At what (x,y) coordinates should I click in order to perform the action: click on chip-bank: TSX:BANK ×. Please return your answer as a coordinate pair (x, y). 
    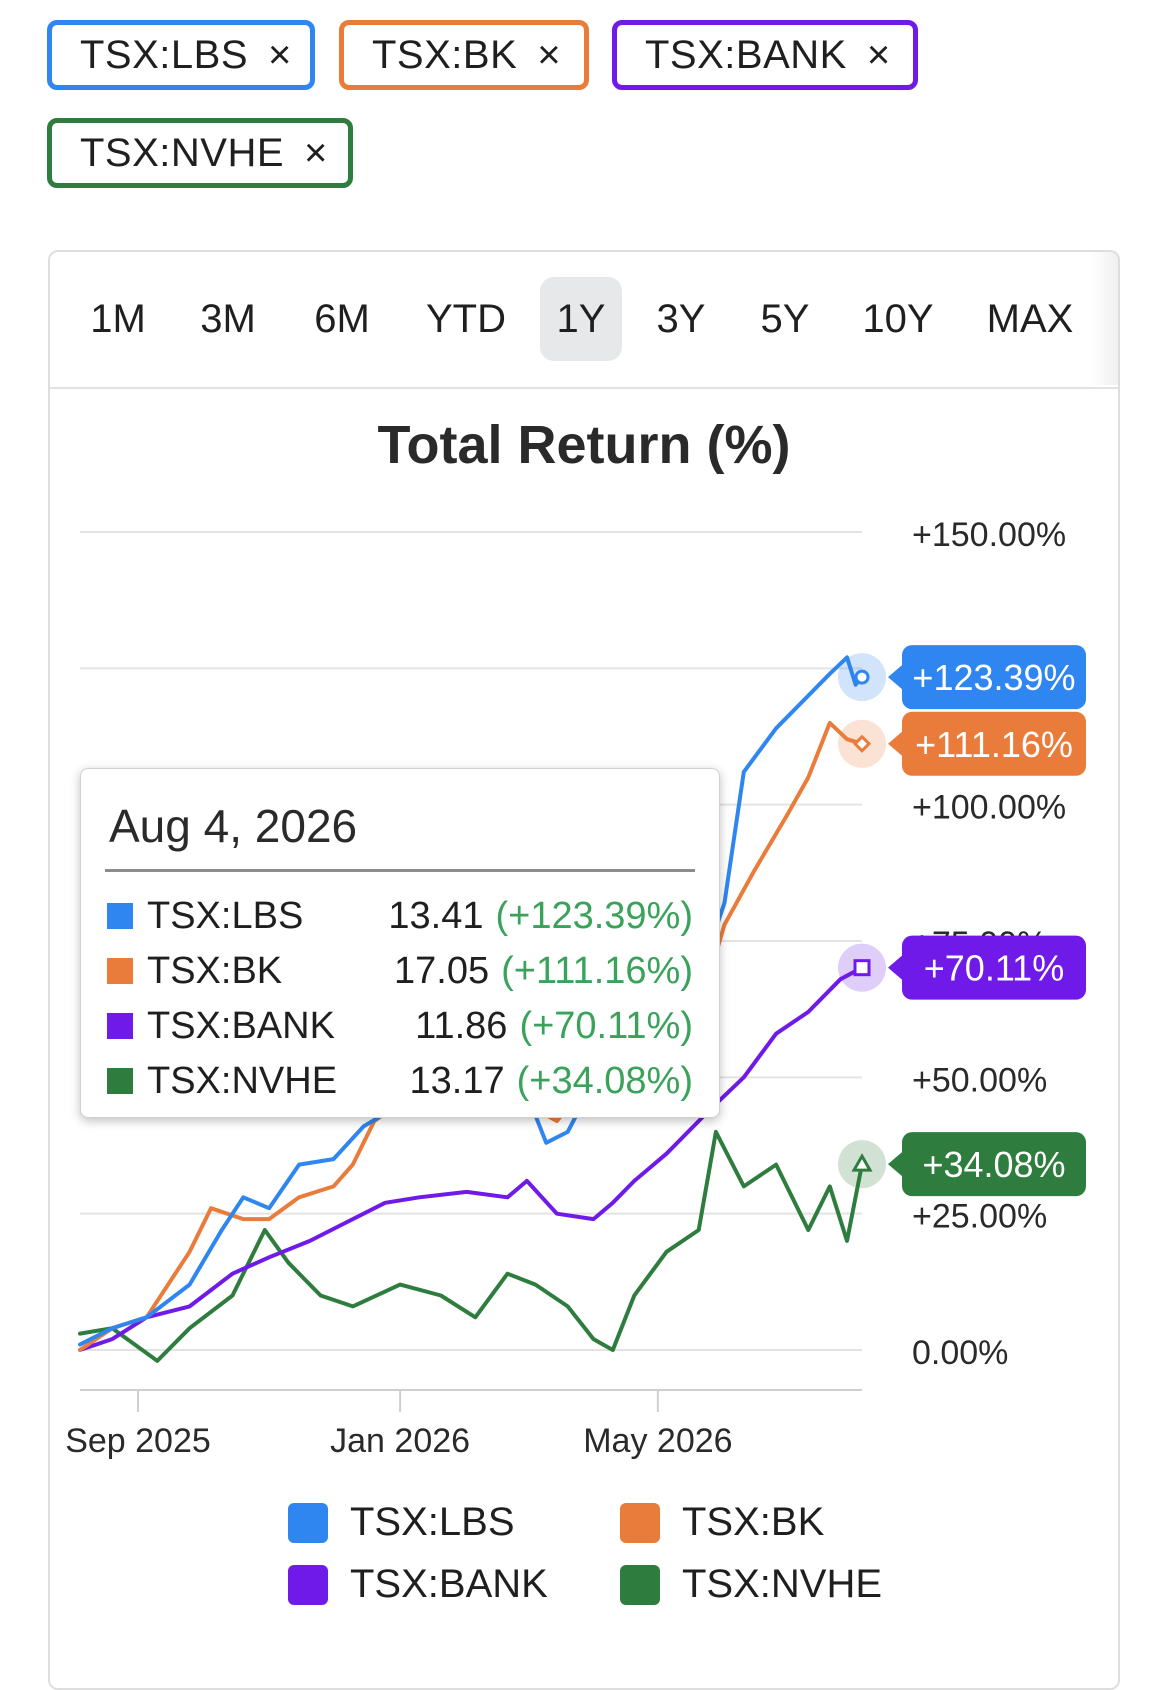
    Looking at the image, I should click on (765, 55).